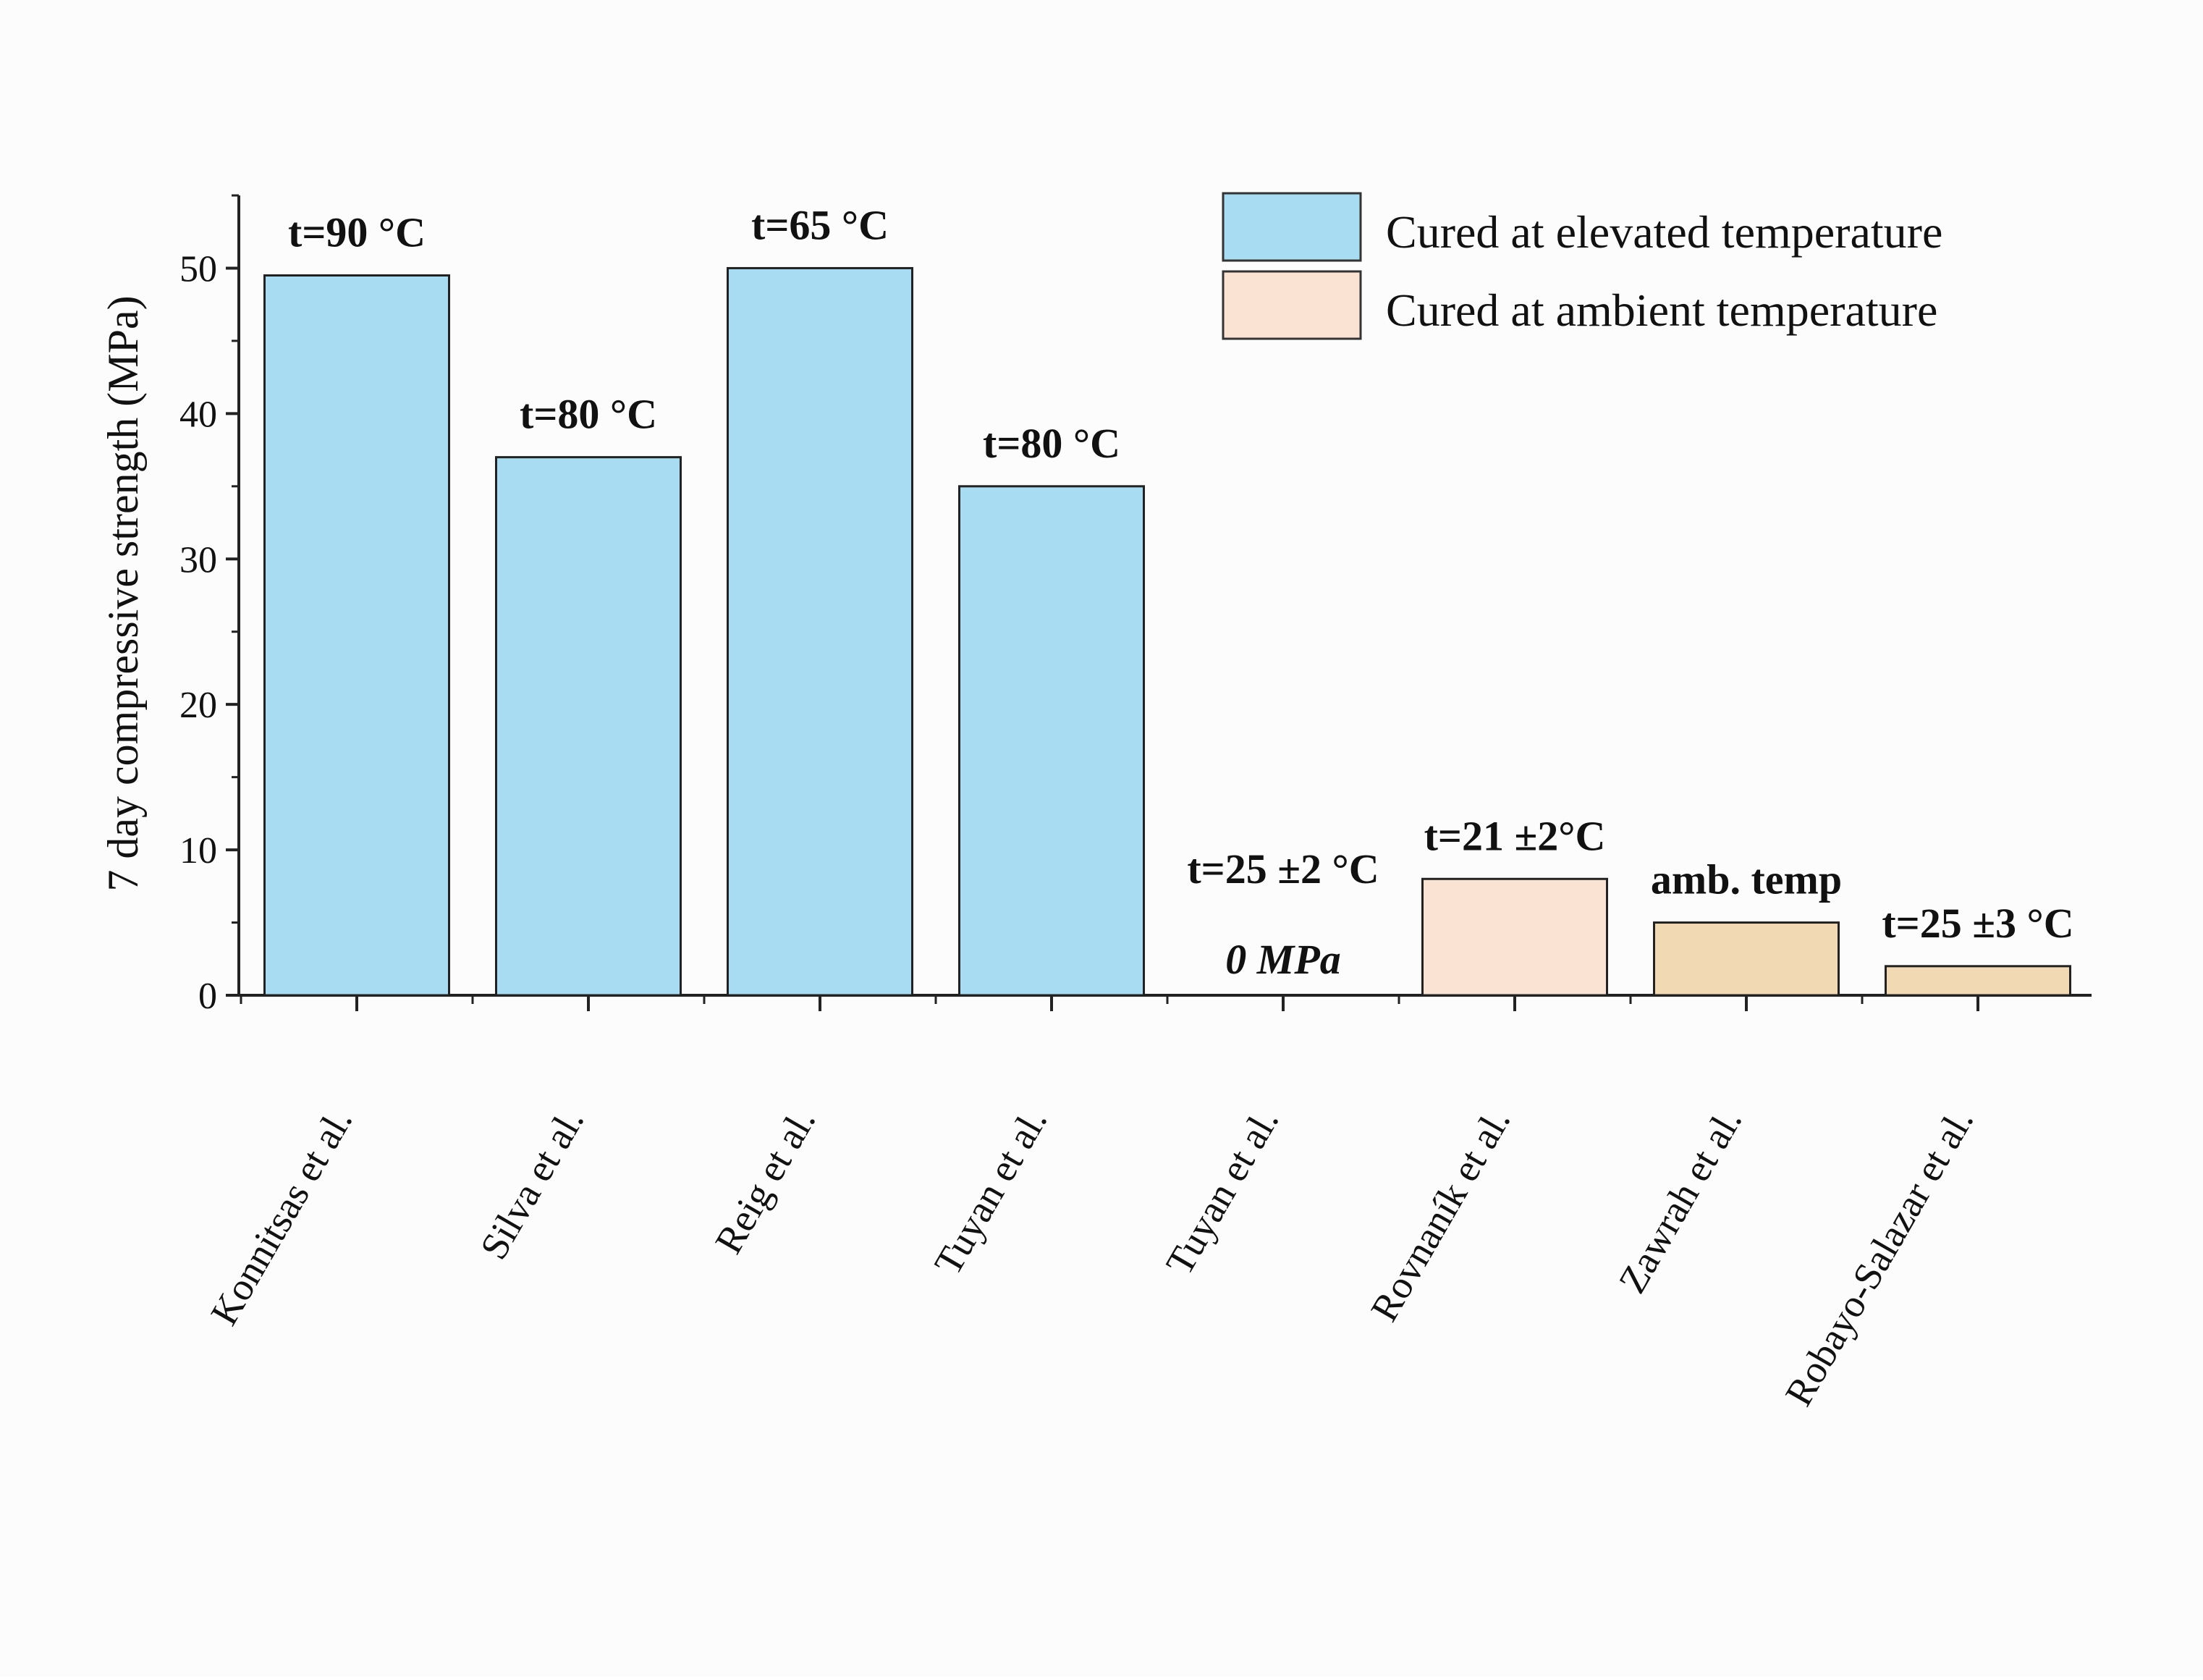 Image resolution: width=2203 pixels, height=1680 pixels. I want to click on x-tick-label: Silva et al., so click(532, 1184).